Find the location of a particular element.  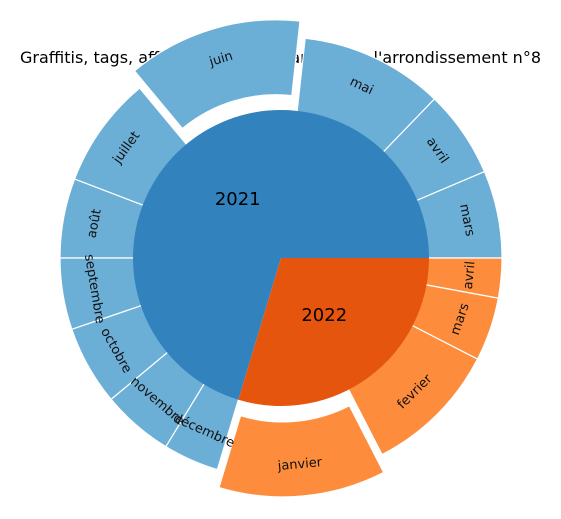

month-label-2021-juin: juin is located at coordinates (221, 59).